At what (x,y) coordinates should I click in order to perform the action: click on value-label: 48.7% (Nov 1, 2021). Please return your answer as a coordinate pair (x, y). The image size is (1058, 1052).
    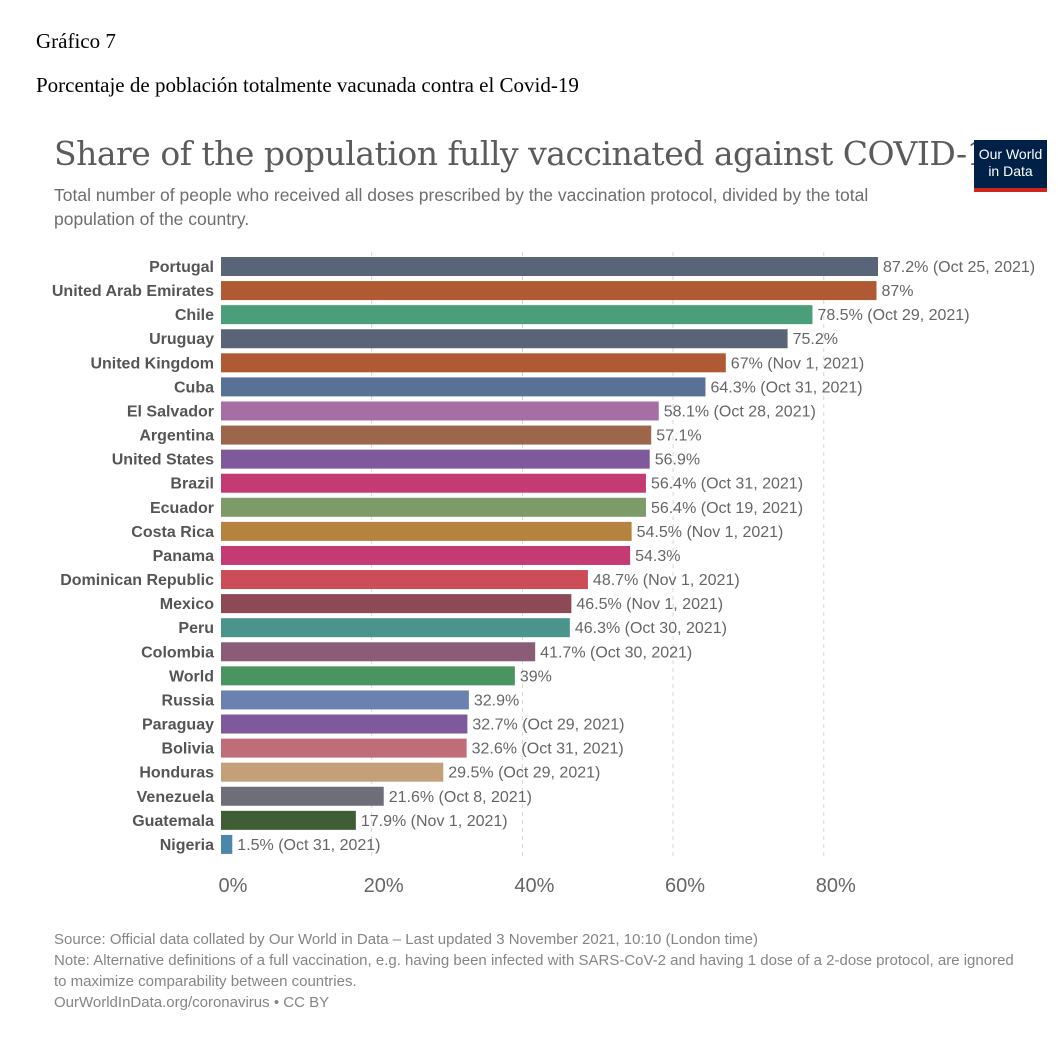
    Looking at the image, I should click on (666, 580).